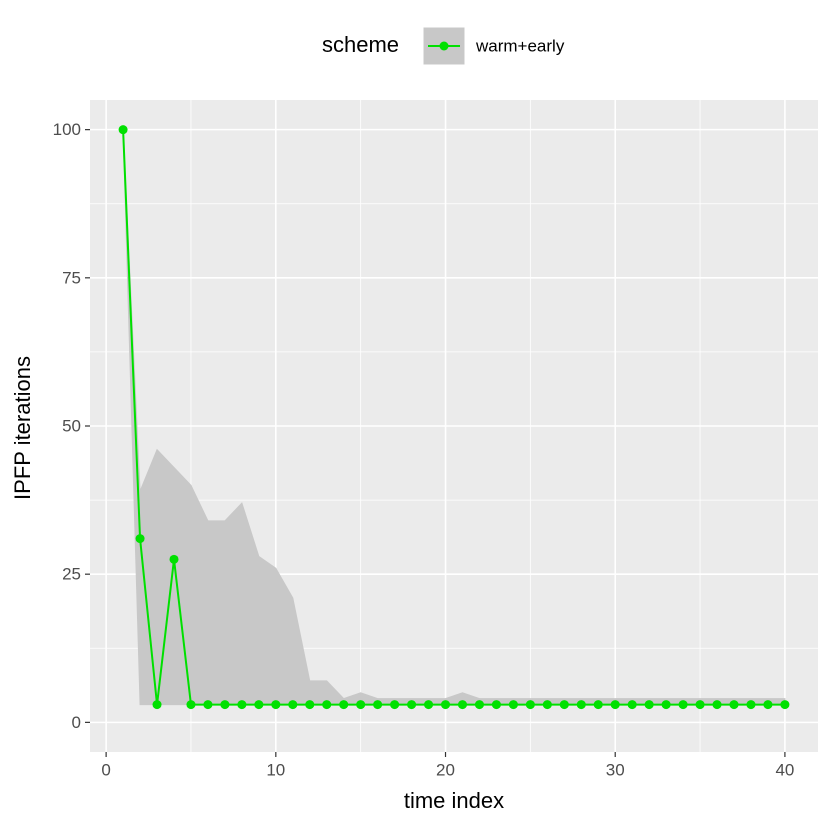 The width and height of the screenshot is (830, 835). What do you see at coordinates (360, 44) in the screenshot?
I see `legend-title: scheme` at bounding box center [360, 44].